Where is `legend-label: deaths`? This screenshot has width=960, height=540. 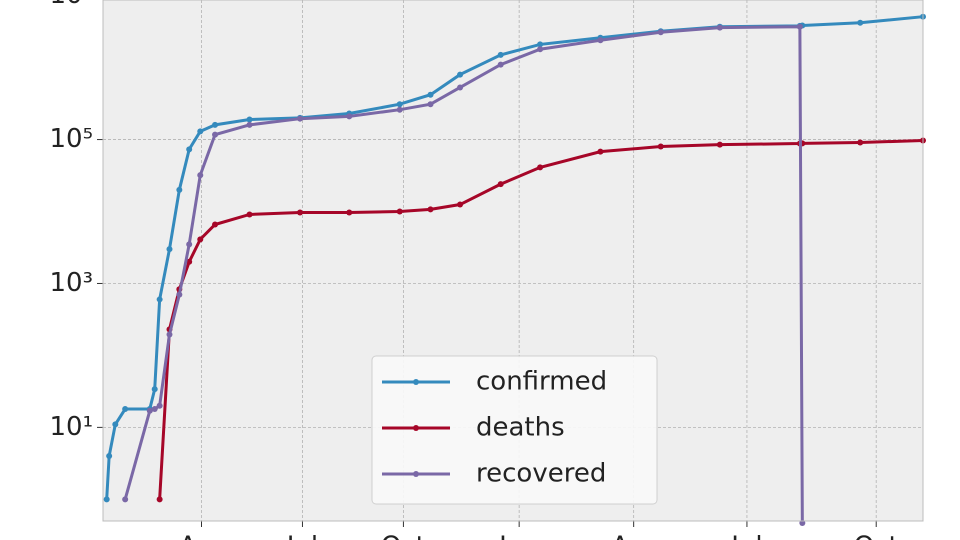
legend-label: deaths is located at coordinates (520, 428).